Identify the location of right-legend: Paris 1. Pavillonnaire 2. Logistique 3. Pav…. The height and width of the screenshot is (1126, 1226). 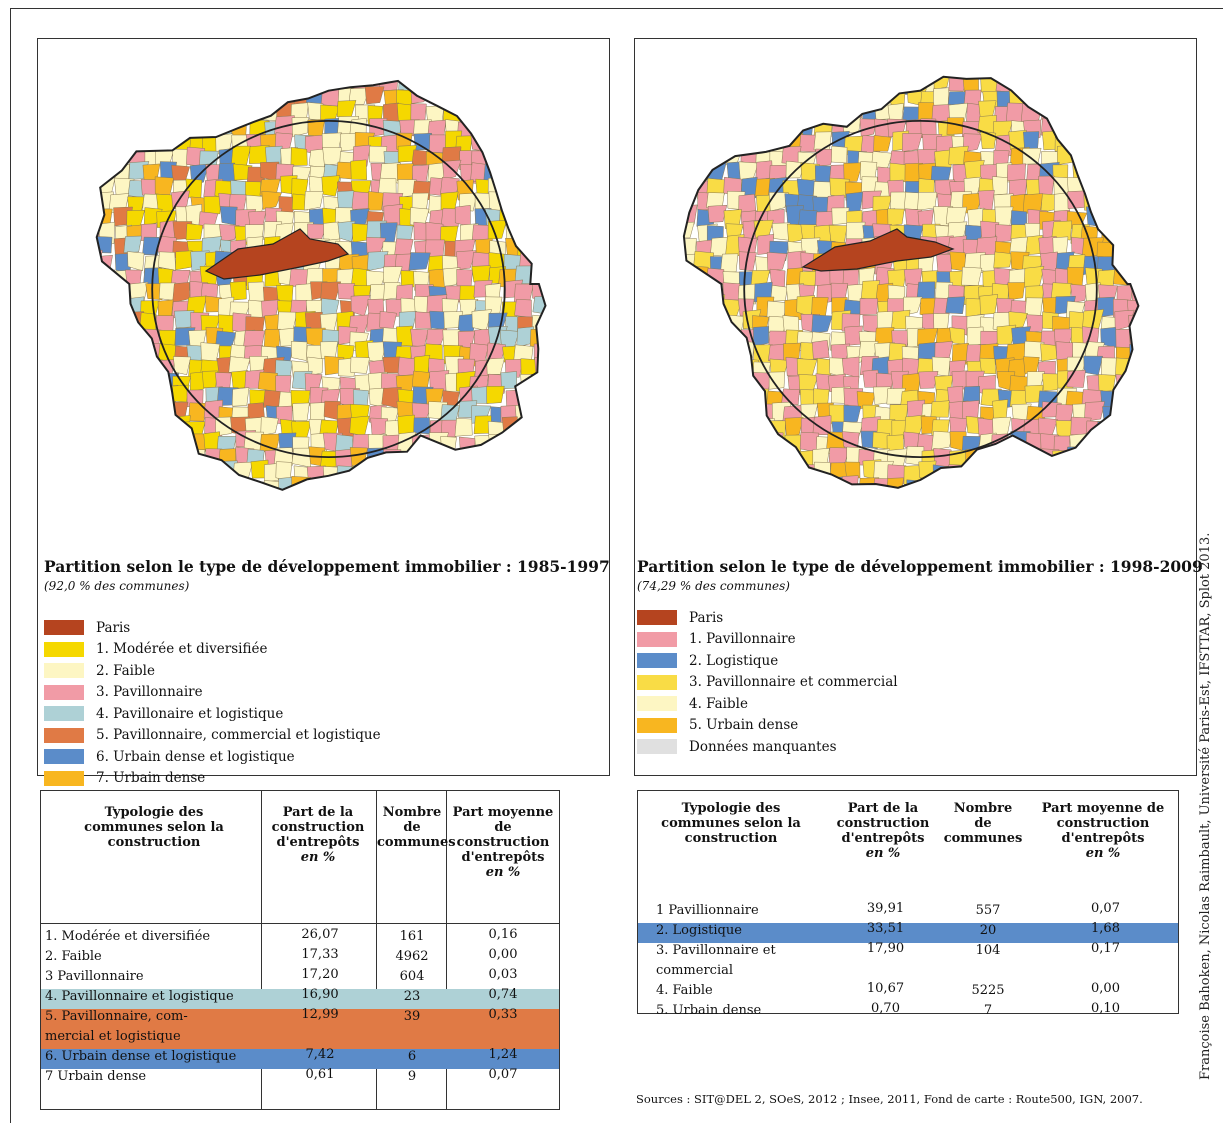
(767, 682).